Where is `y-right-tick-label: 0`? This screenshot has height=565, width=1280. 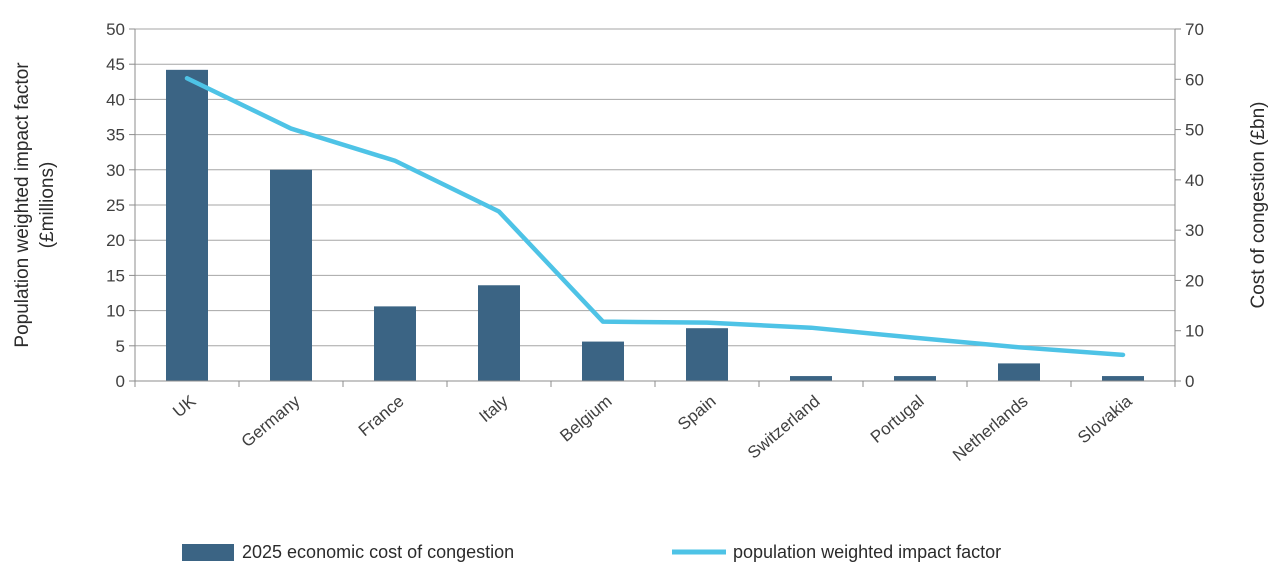
y-right-tick-label: 0 is located at coordinates (1189, 381).